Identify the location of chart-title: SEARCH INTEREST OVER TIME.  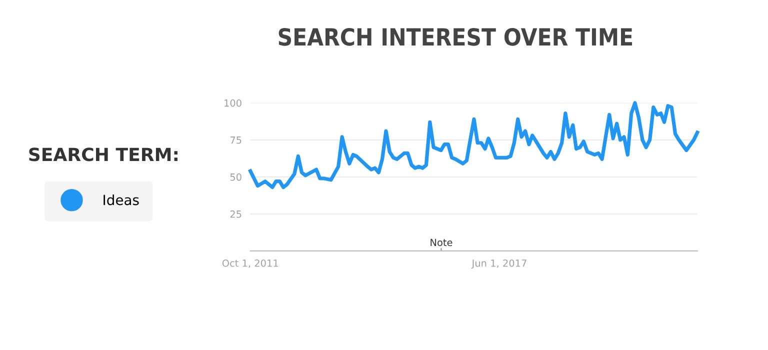
(455, 37).